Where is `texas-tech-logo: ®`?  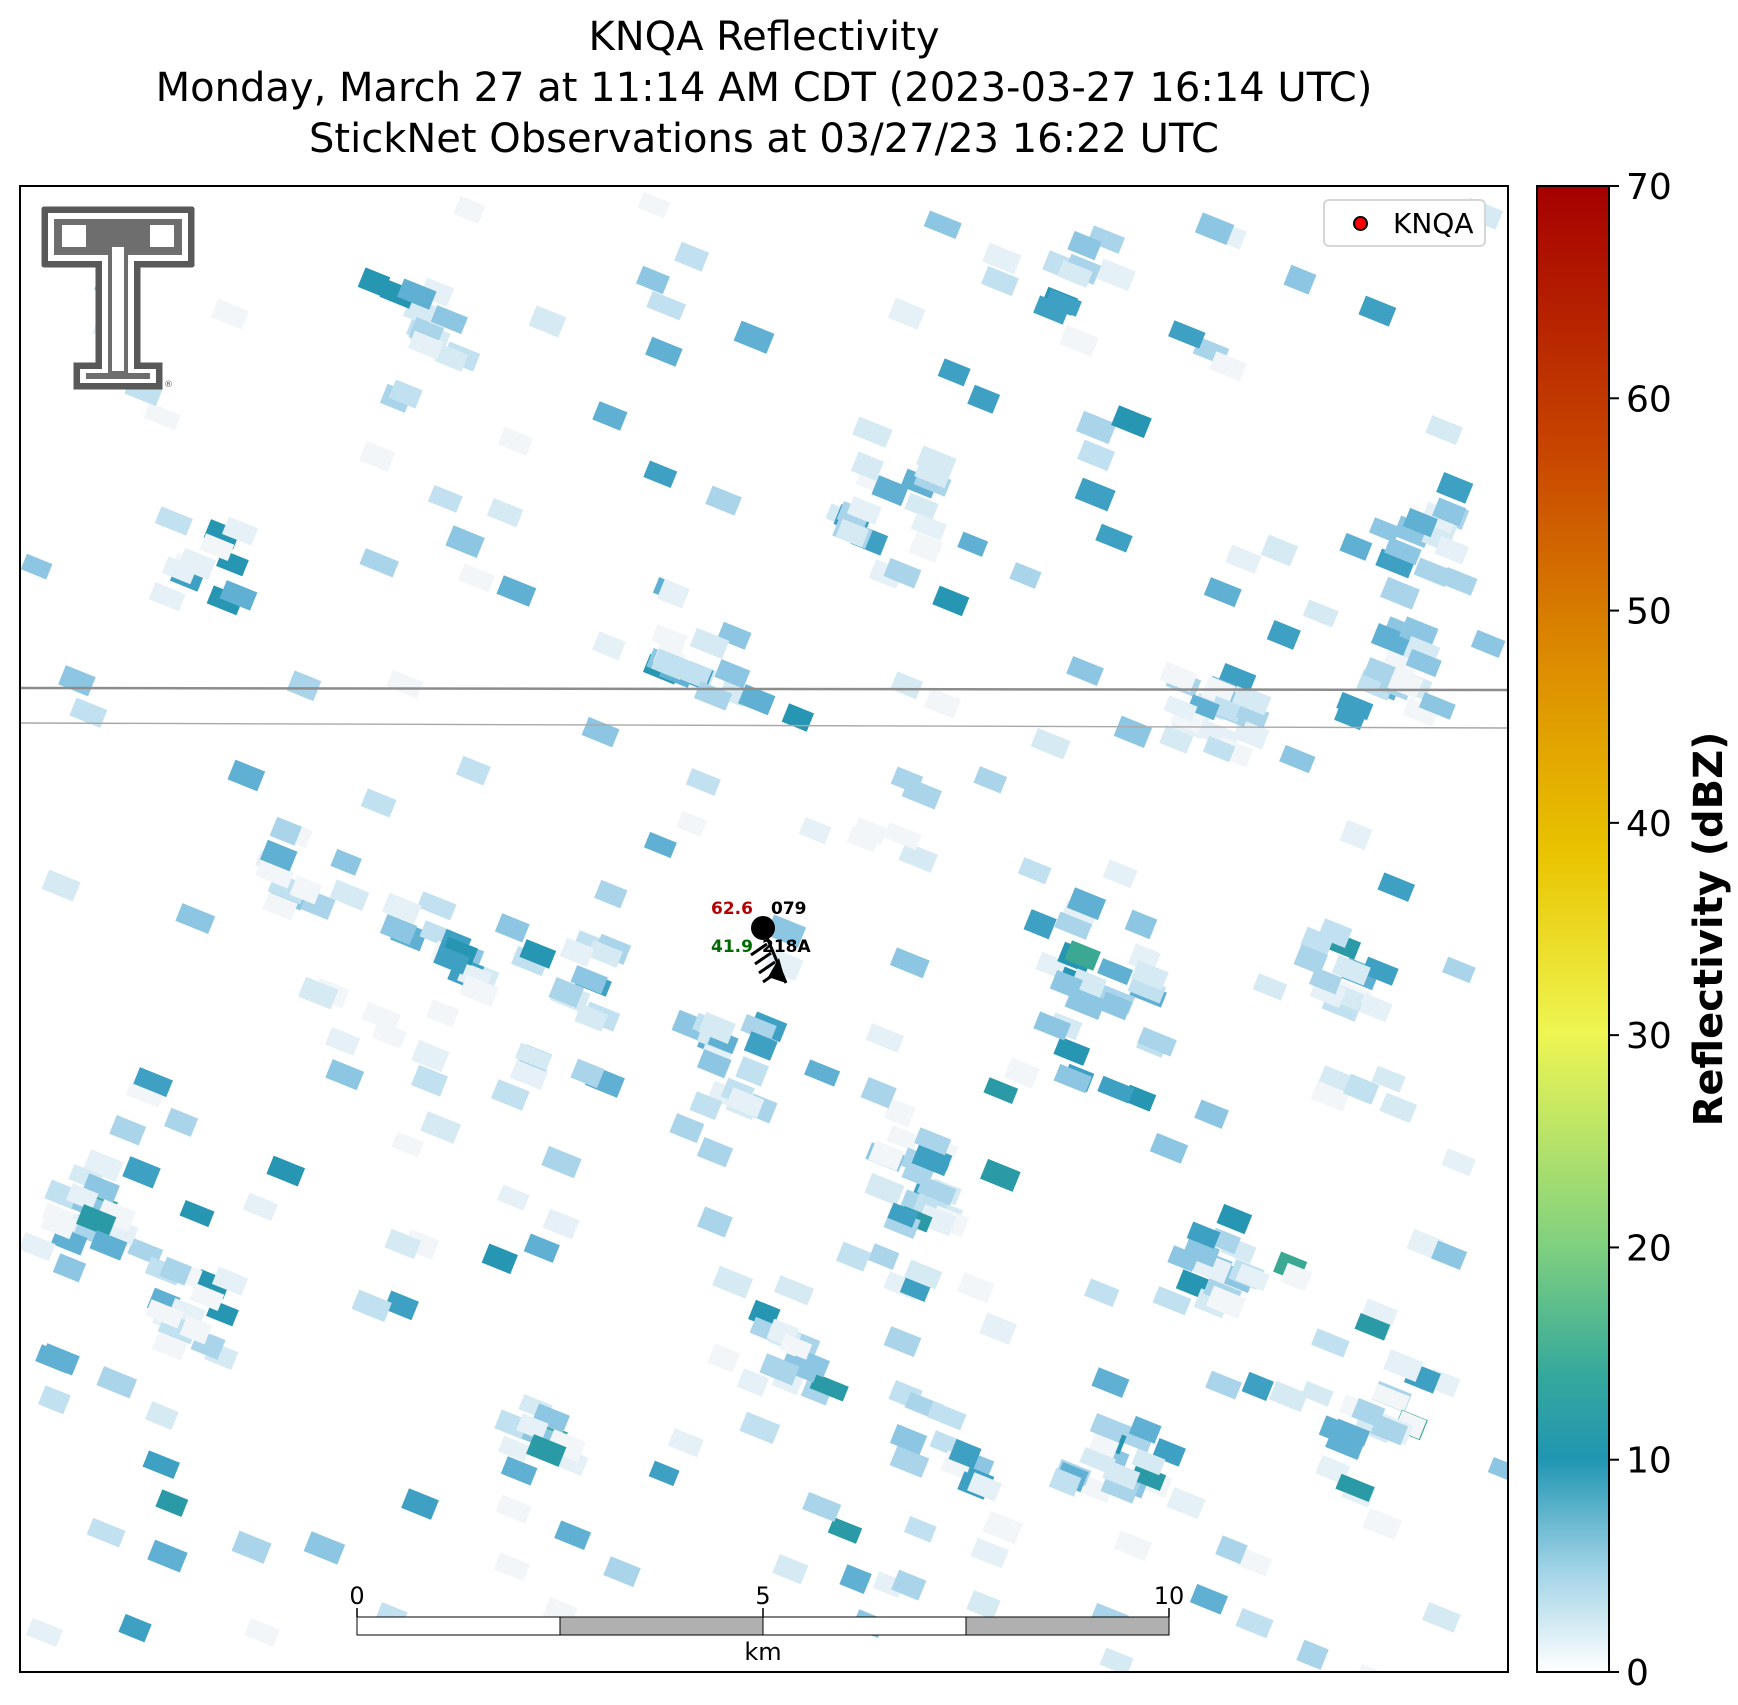 texas-tech-logo: ® is located at coordinates (118, 298).